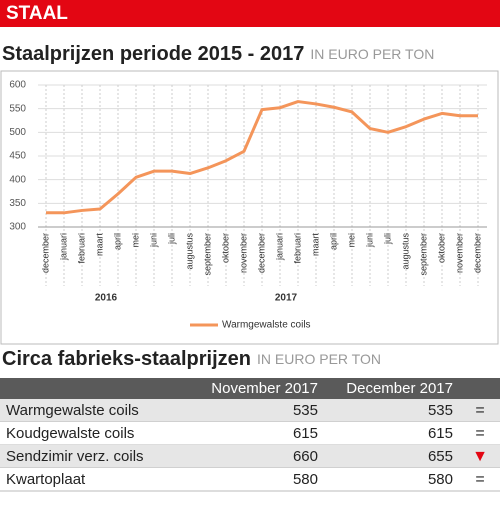  Describe the element at coordinates (250, 13) in the screenshot. I see `header-bar` at that location.